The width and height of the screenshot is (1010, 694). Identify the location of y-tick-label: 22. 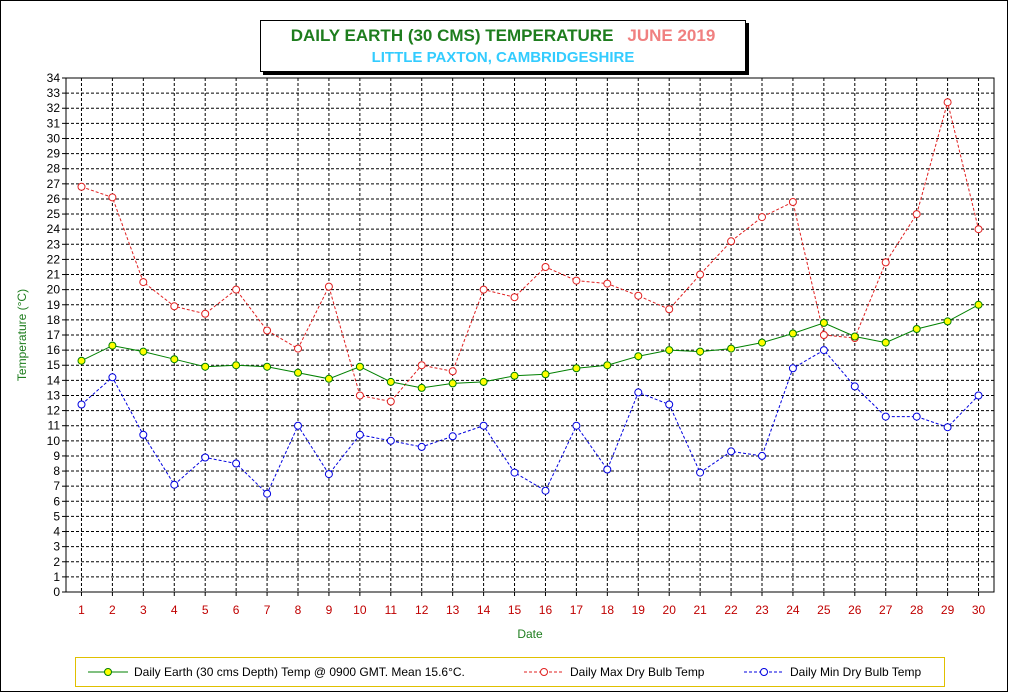
(54, 259).